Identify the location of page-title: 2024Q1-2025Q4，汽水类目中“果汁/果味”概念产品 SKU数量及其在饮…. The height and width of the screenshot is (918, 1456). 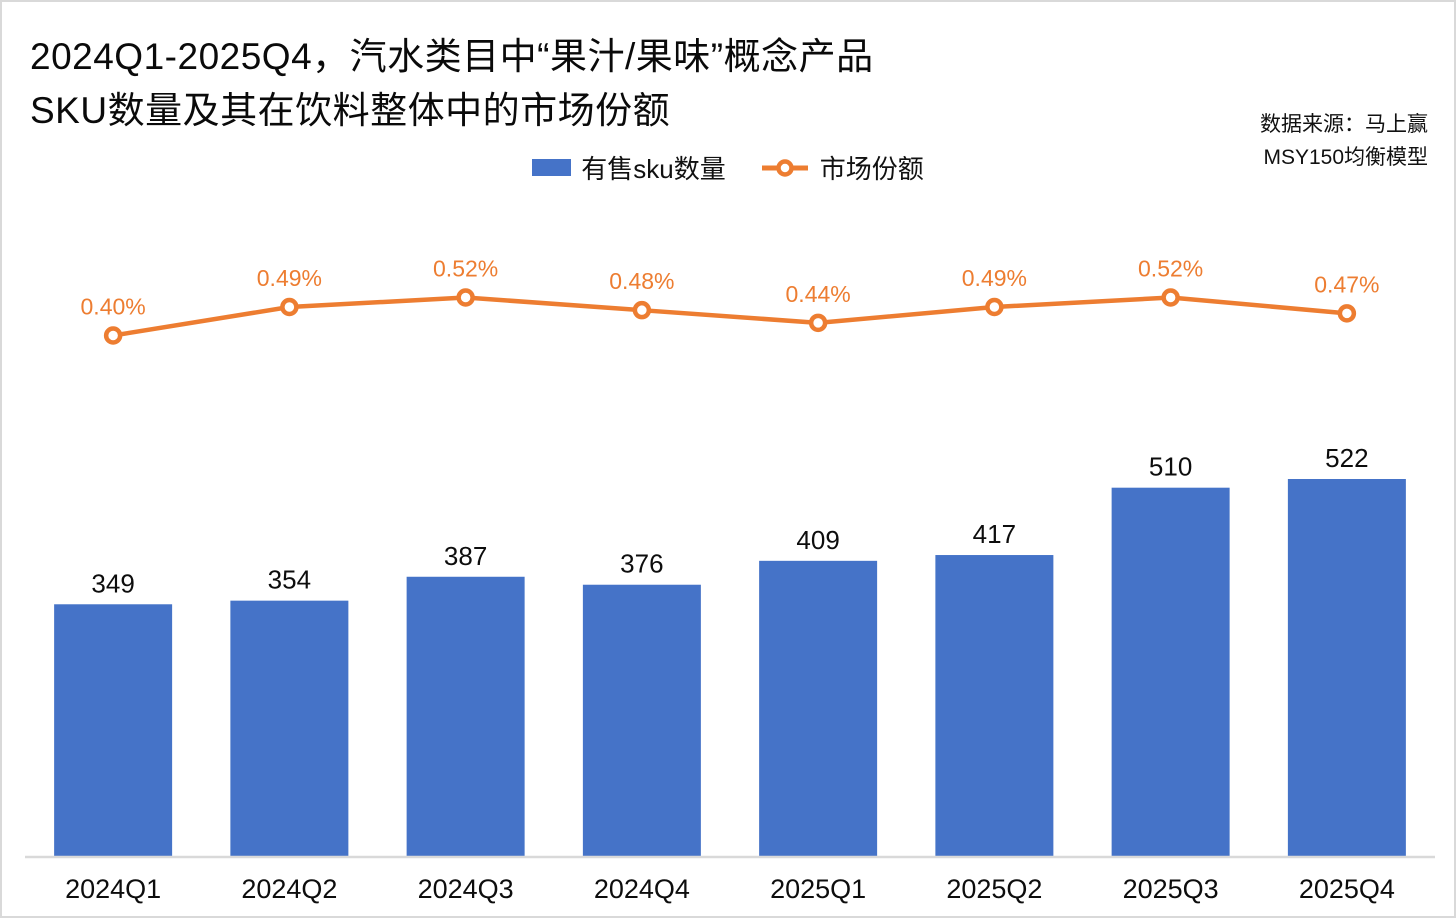
(452, 84).